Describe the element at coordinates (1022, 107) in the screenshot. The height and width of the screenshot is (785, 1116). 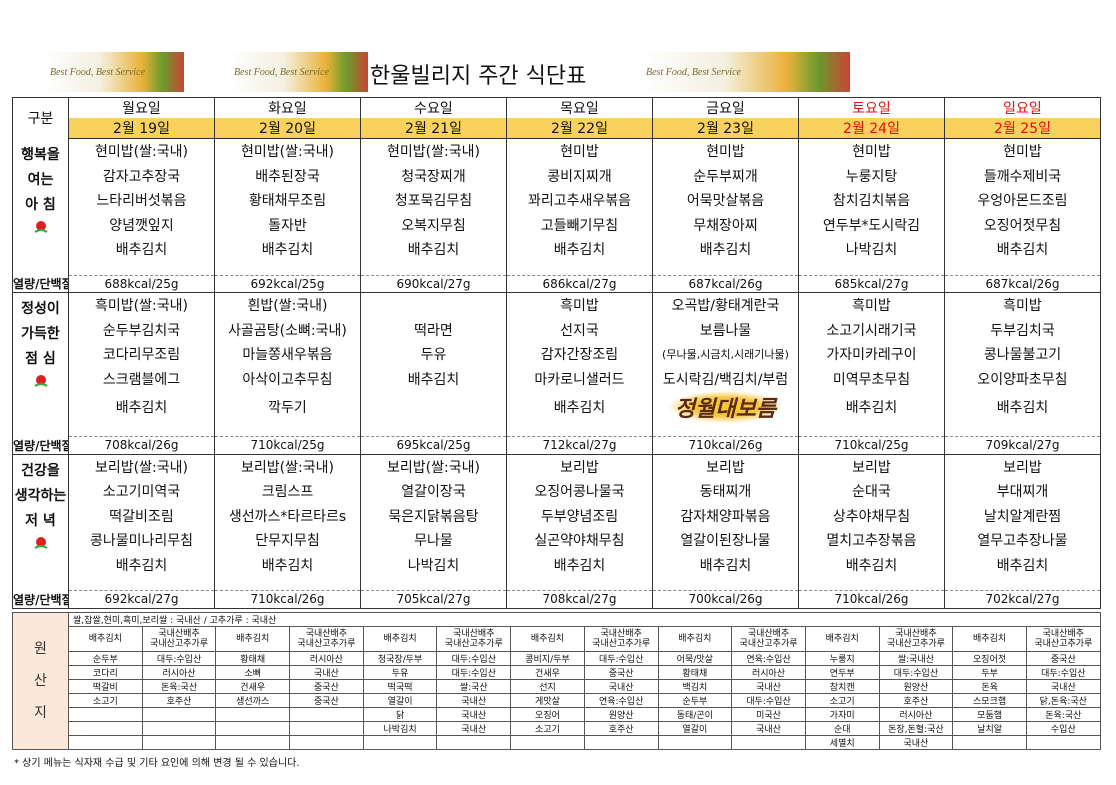
I see `day: 일요일` at that location.